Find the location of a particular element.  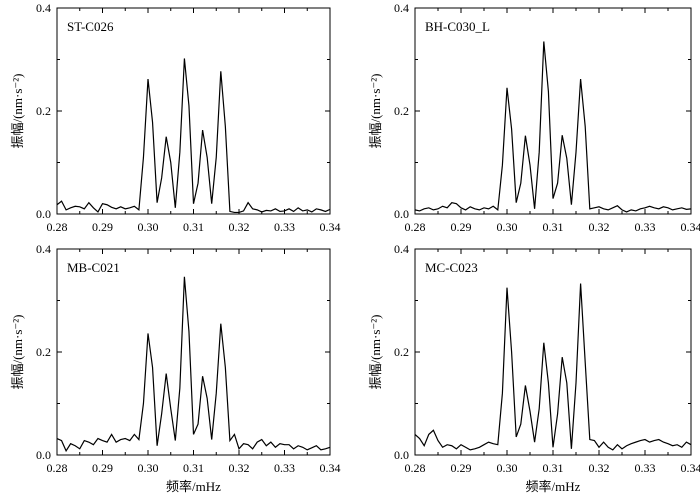

panel-title: ST-C026 is located at coordinates (90, 26).